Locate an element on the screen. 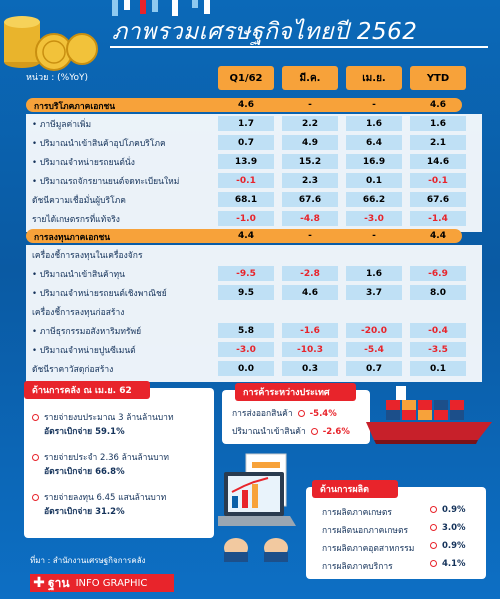  row-label: เครื่องชี้การลงทุนในเครื่องจักร is located at coordinates (87, 255).